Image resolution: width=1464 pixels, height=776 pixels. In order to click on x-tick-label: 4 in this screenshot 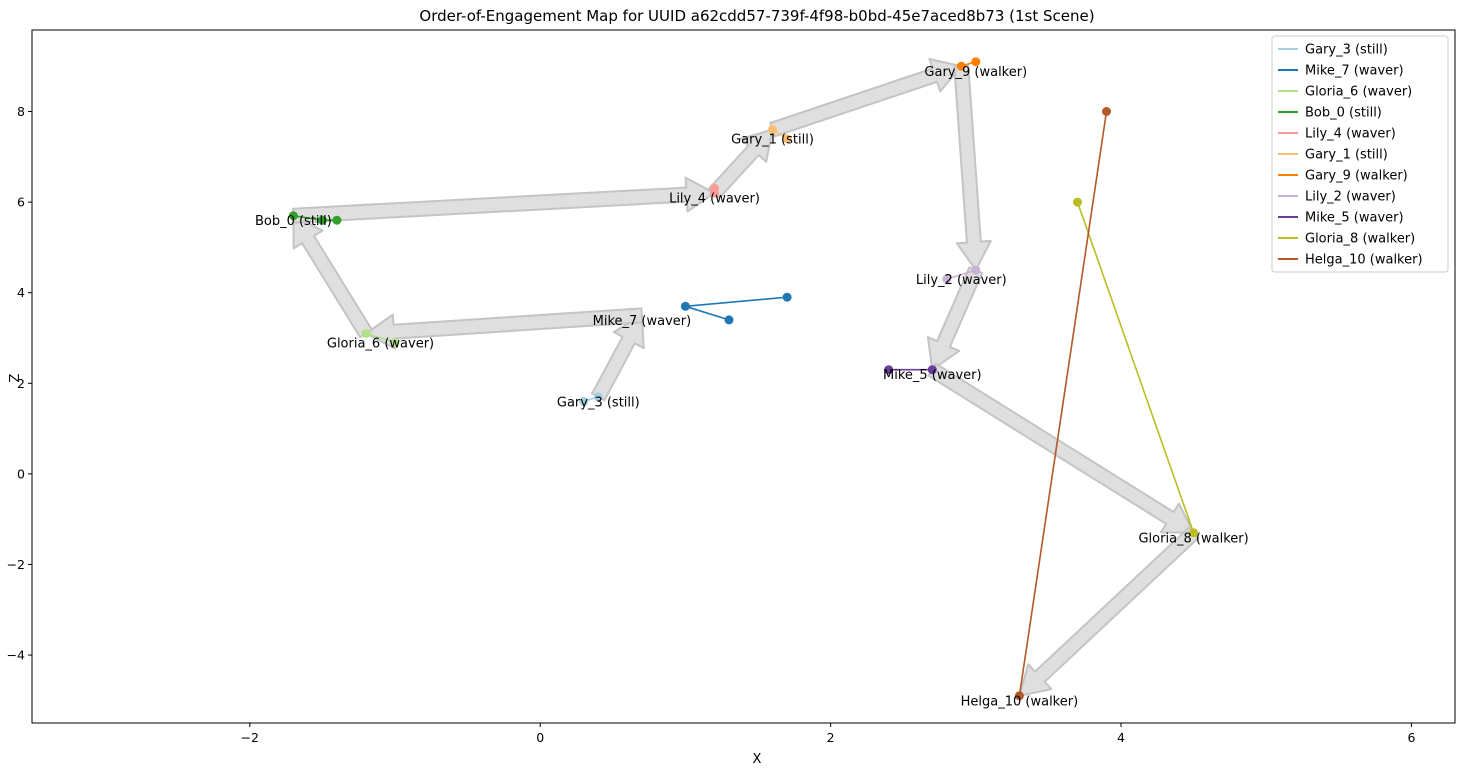, I will do `click(1121, 737)`.